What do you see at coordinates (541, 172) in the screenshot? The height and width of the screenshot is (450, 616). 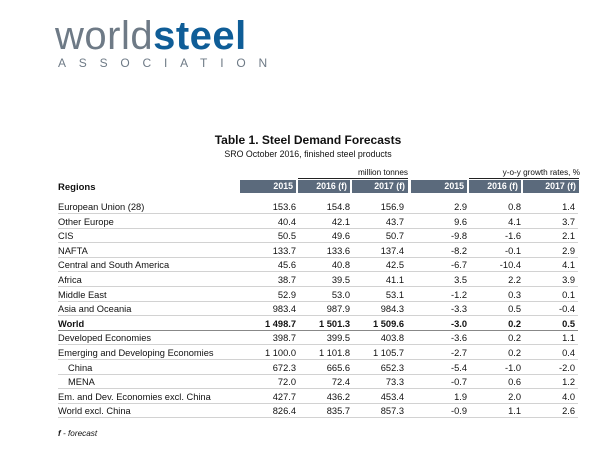 I see `unit-label-growth: y-o-y growth rates, %` at bounding box center [541, 172].